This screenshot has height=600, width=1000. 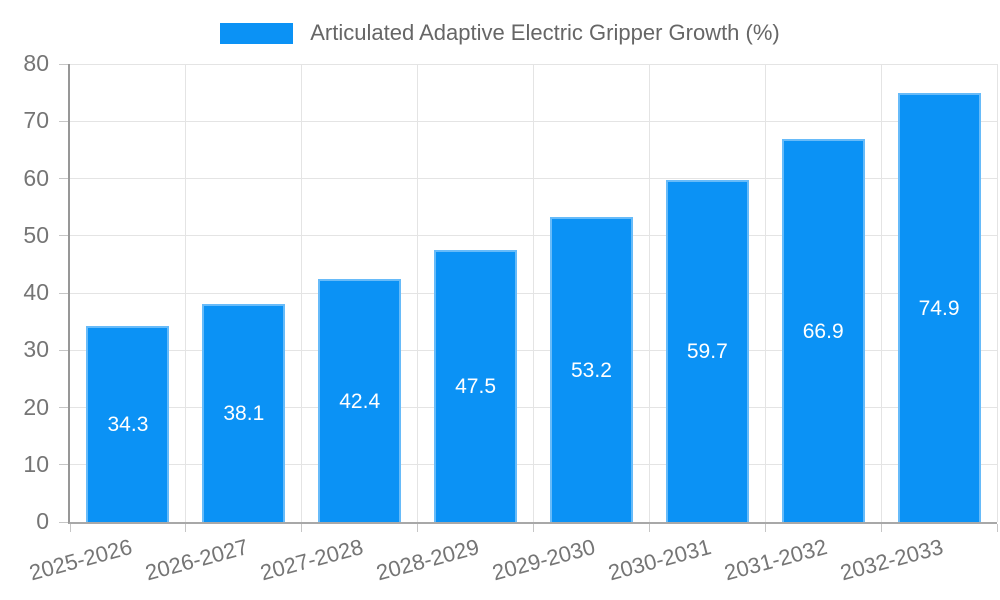 What do you see at coordinates (36, 463) in the screenshot?
I see `y-tick-label: 10` at bounding box center [36, 463].